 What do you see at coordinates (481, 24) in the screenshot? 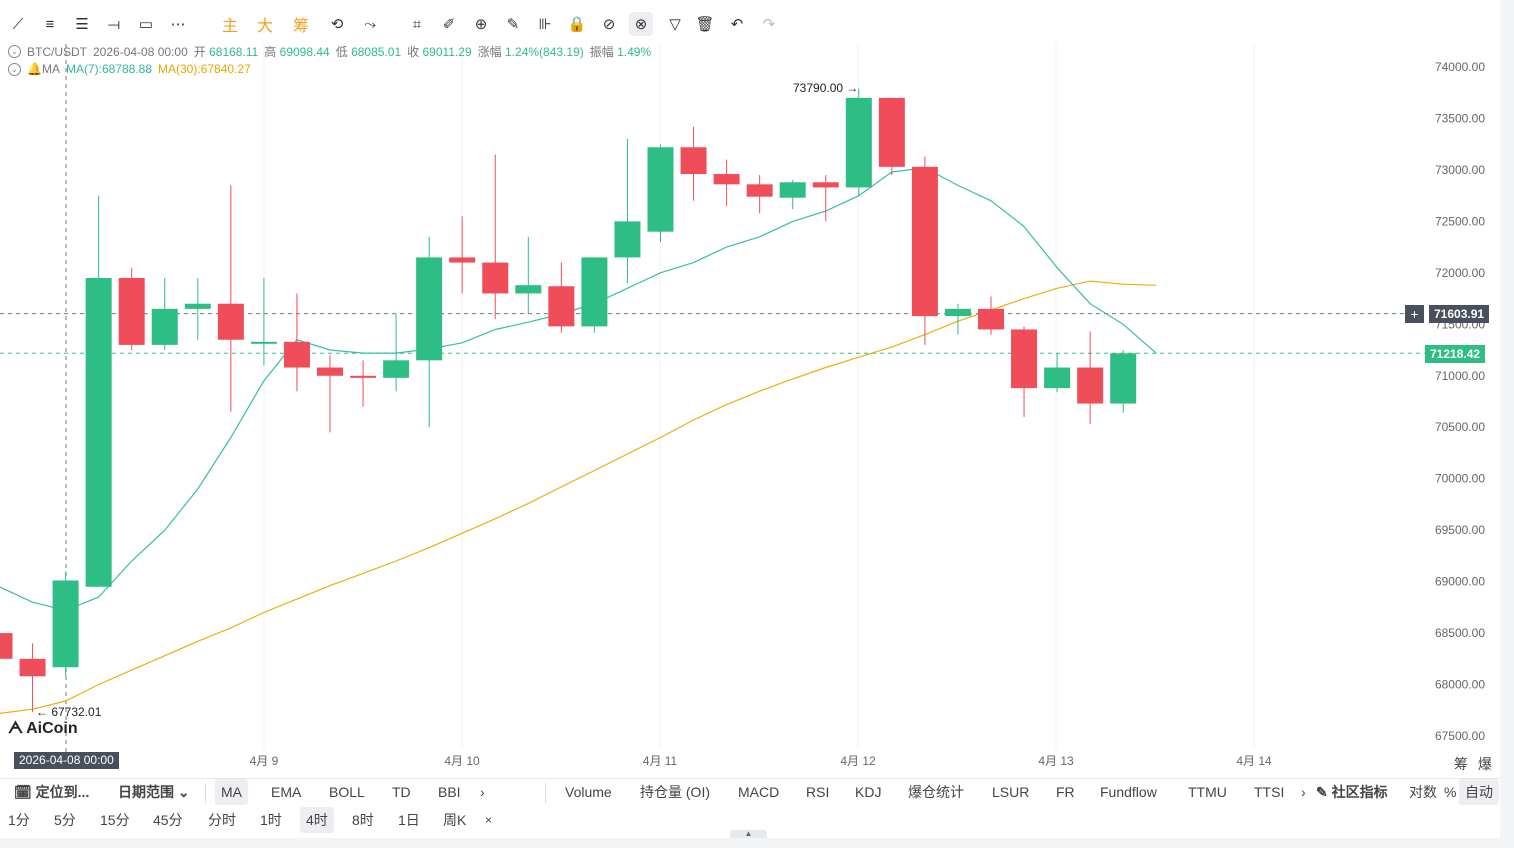
I see `zoom-icon: ⊕` at bounding box center [481, 24].